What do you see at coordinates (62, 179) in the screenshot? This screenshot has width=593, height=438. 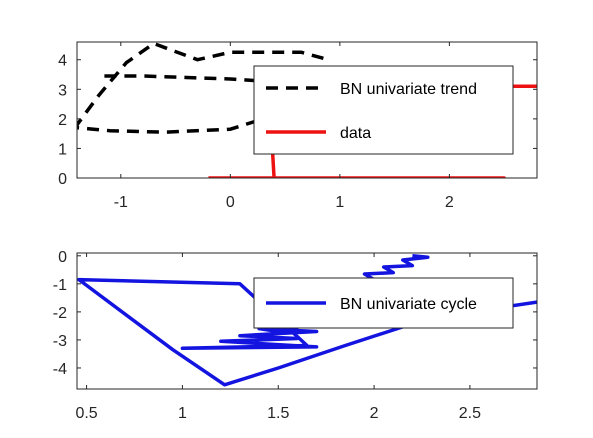 I see `top-y-tick-label: 0` at bounding box center [62, 179].